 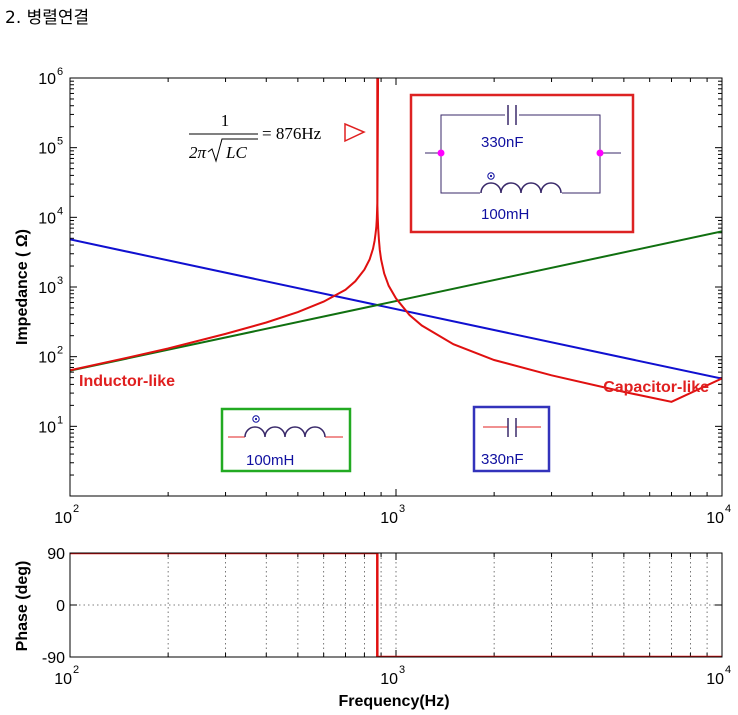 I want to click on phase-plot-frame, so click(x=396, y=605).